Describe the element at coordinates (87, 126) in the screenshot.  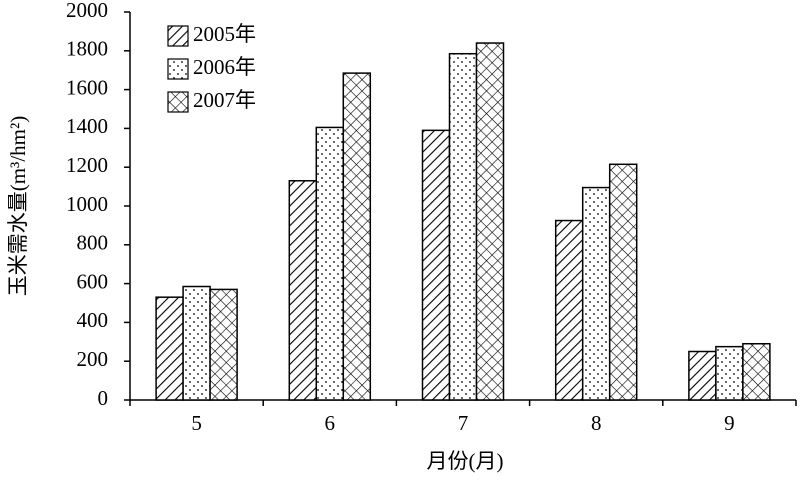
I see `y-tick-label: 1400` at that location.